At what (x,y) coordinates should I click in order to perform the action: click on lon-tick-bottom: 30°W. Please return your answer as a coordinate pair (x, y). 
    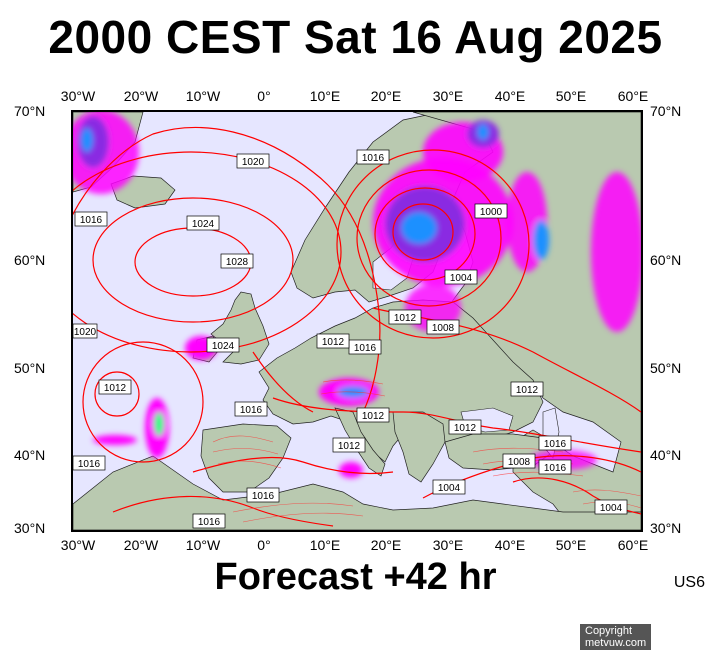
    Looking at the image, I should click on (78, 545).